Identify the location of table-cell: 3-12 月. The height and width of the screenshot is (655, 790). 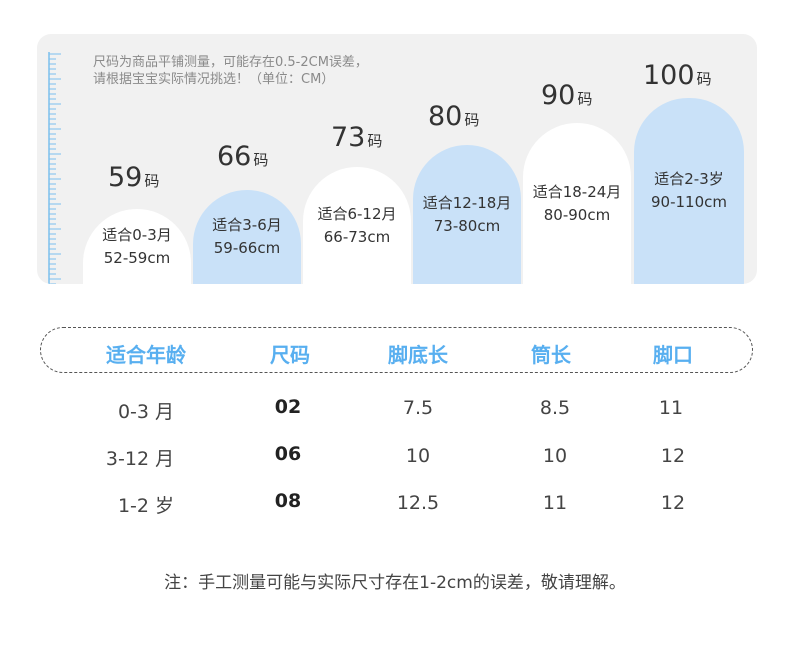
(140, 459).